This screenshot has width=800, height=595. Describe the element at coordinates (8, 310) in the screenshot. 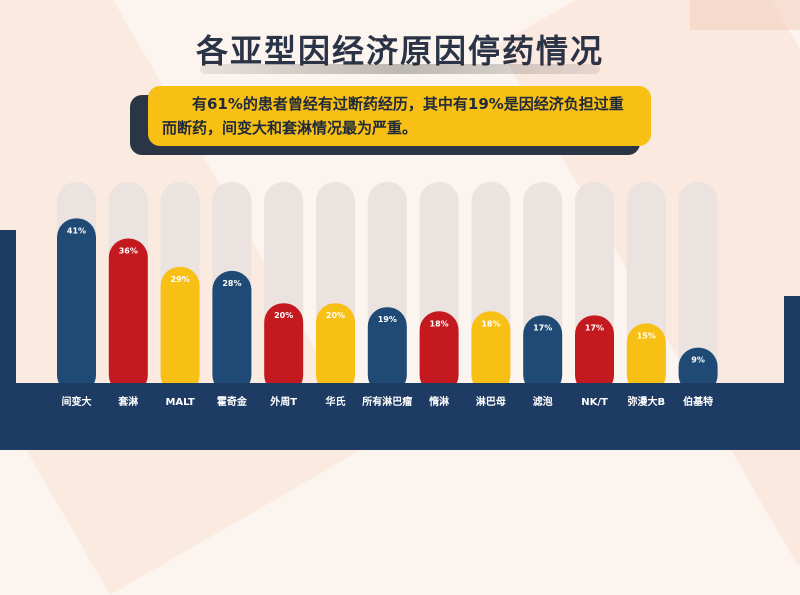

I see `floor-post-left` at that location.